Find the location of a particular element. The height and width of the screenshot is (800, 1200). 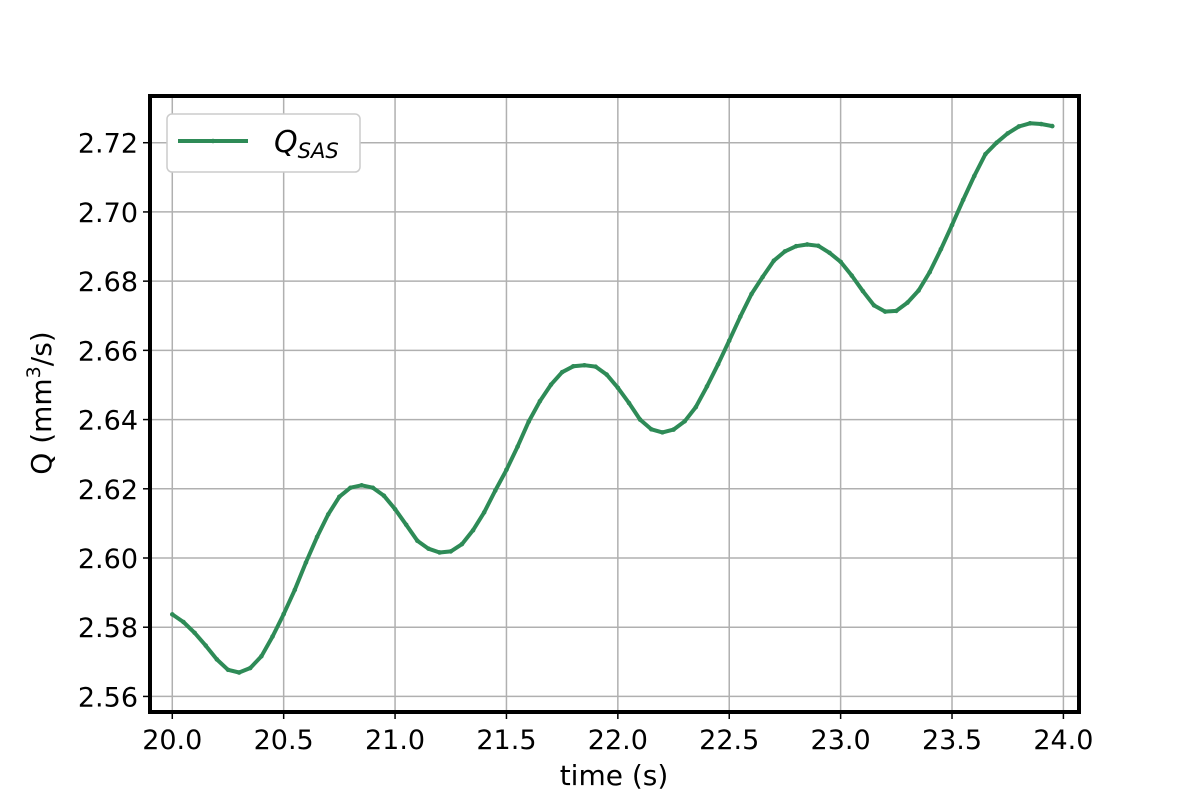

y-tick-label: 2.64 is located at coordinates (108, 421).